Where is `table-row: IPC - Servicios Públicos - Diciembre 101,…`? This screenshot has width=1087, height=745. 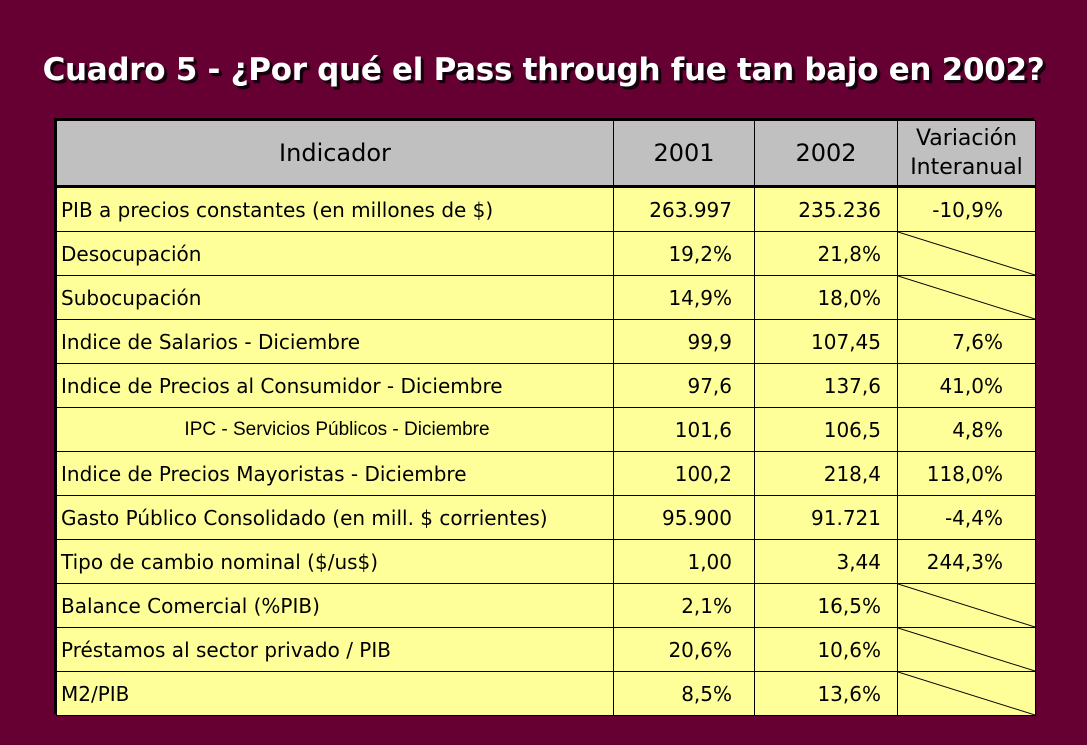 table-row: IPC - Servicios Públicos - Diciembre 101,… is located at coordinates (546, 429).